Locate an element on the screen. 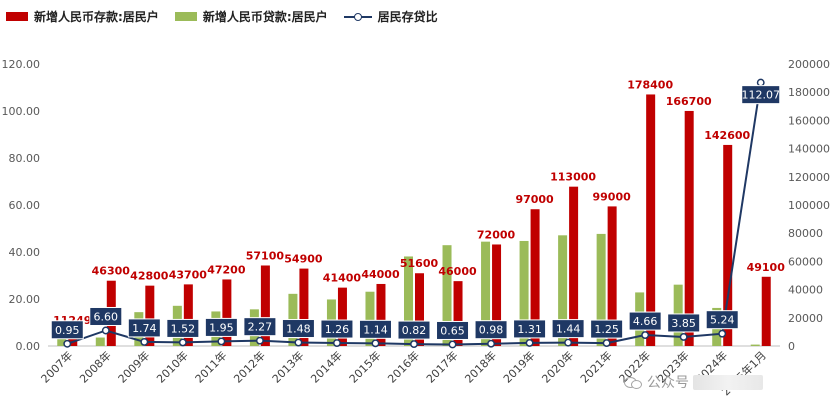 The width and height of the screenshot is (830, 417). y-left-tick-label: 0.00 is located at coordinates (28, 346).